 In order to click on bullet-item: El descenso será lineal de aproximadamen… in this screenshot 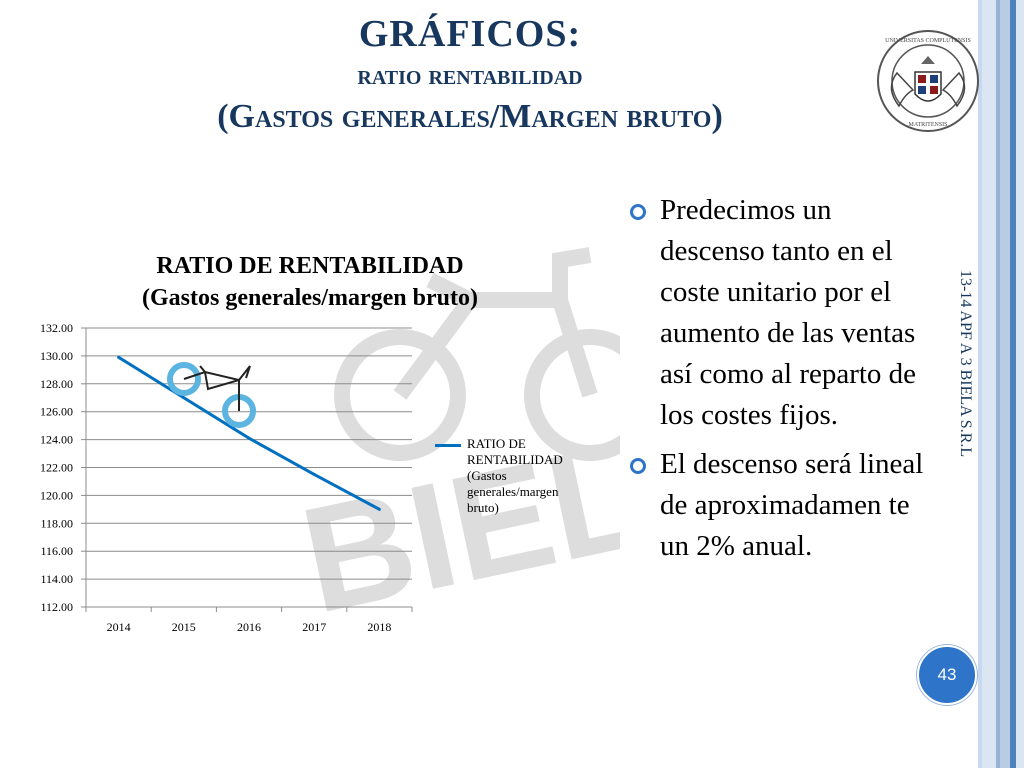, I will do `click(778, 505)`.